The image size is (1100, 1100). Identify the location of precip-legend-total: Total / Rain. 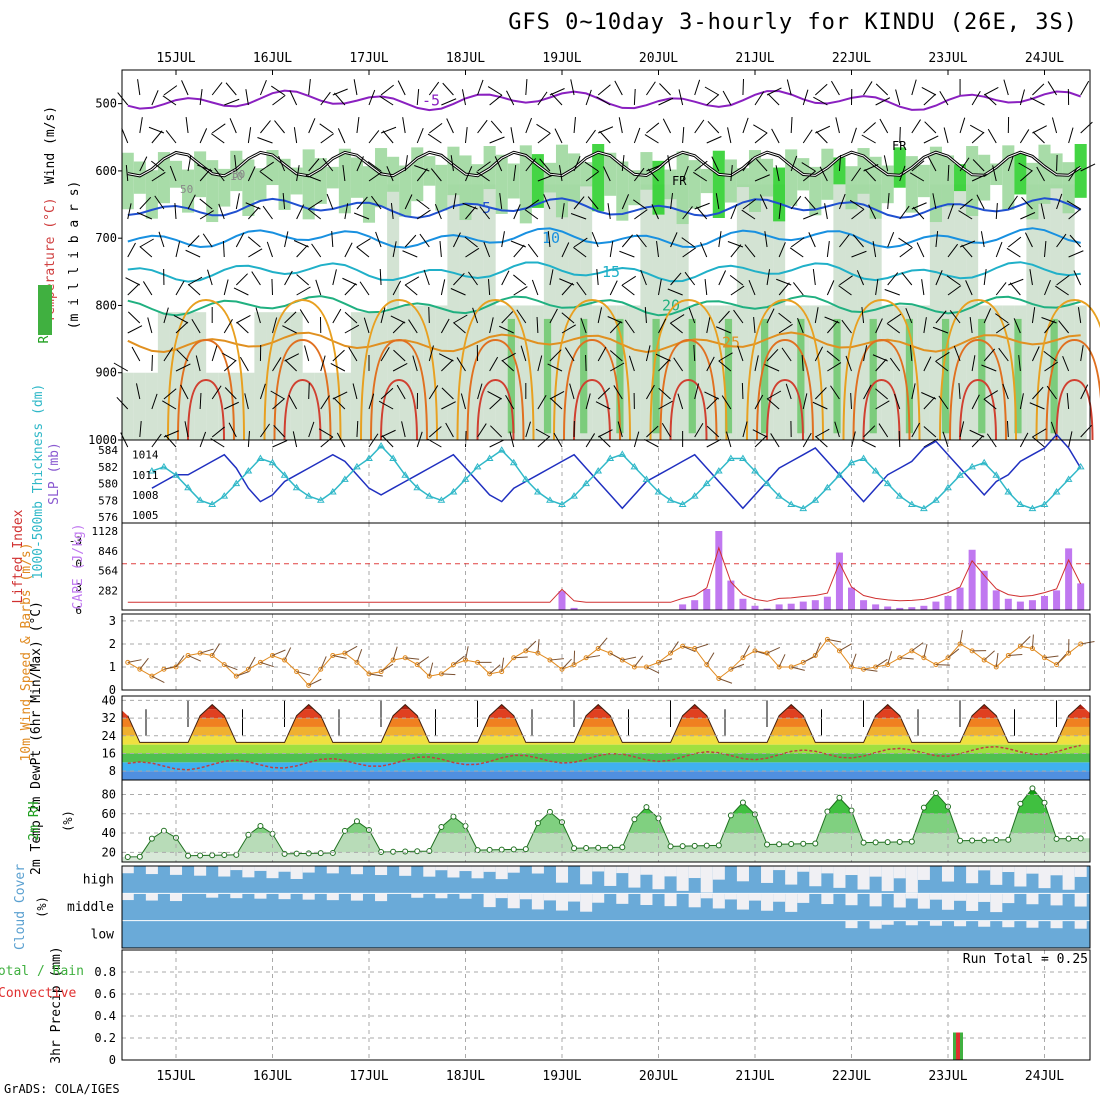
(42, 971).